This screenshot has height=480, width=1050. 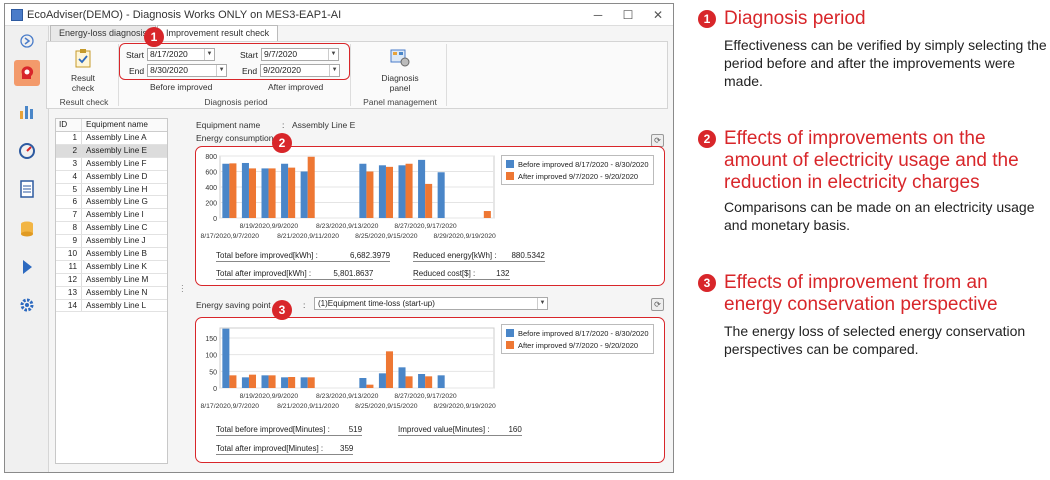 I want to click on equipment-name-label: Equipment name, so click(x=228, y=125).